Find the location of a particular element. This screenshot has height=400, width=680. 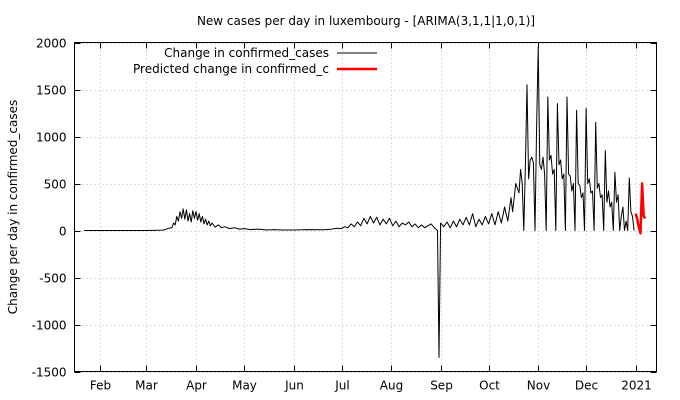

legend-label-predicted: Predicted change in confirmed_c is located at coordinates (231, 69).